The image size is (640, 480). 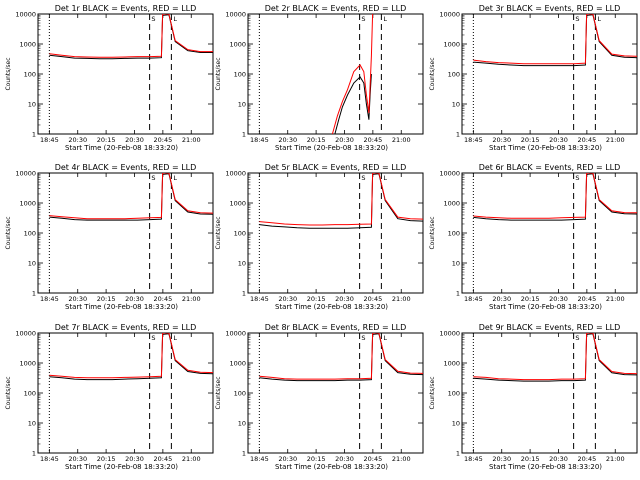 I want to click on chart-title: Det 6r BLACK = Events, RED = LLD, so click(x=550, y=167).